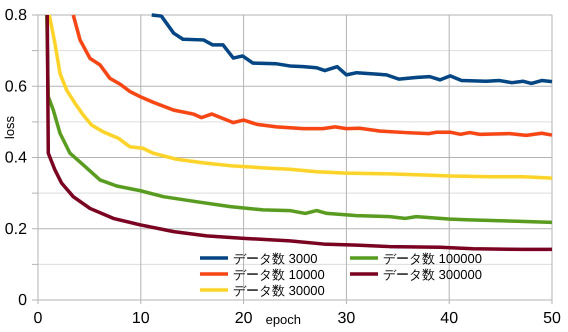 The width and height of the screenshot is (568, 332). I want to click on x-tick-label: 20, so click(243, 318).